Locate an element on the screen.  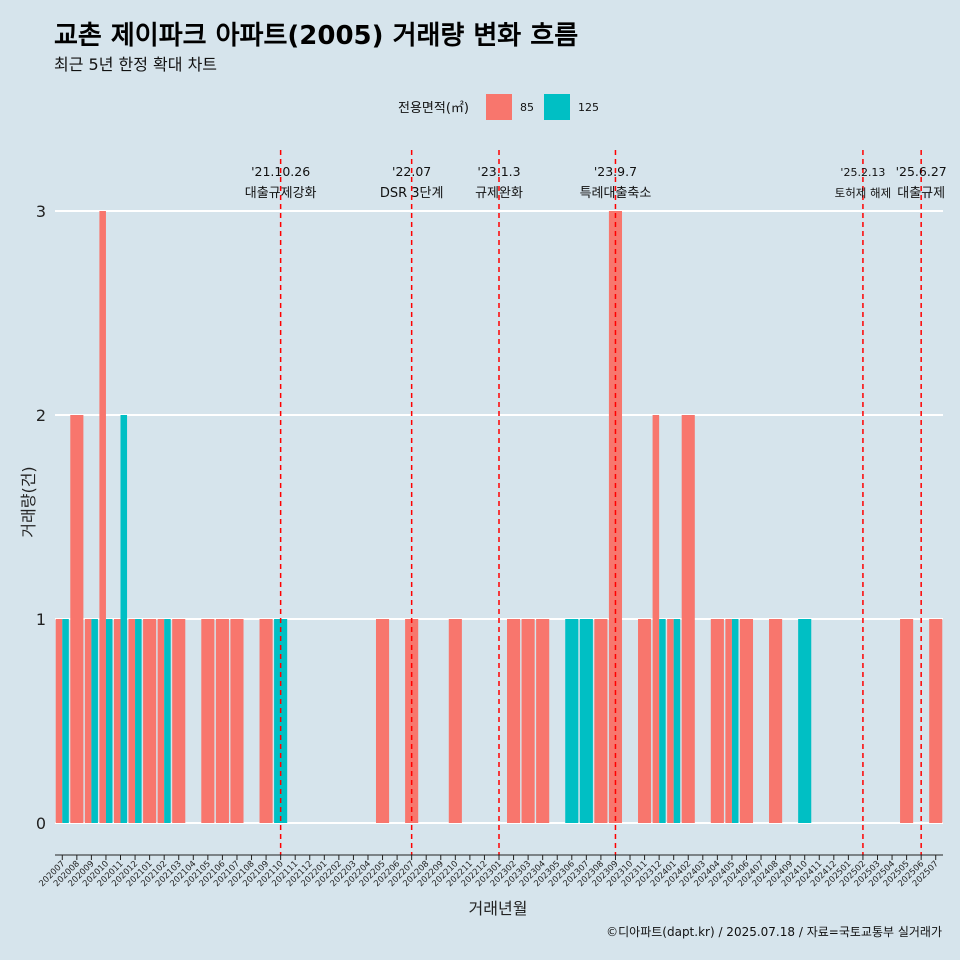
event-date-3: '23.1.3 is located at coordinates (498, 171).